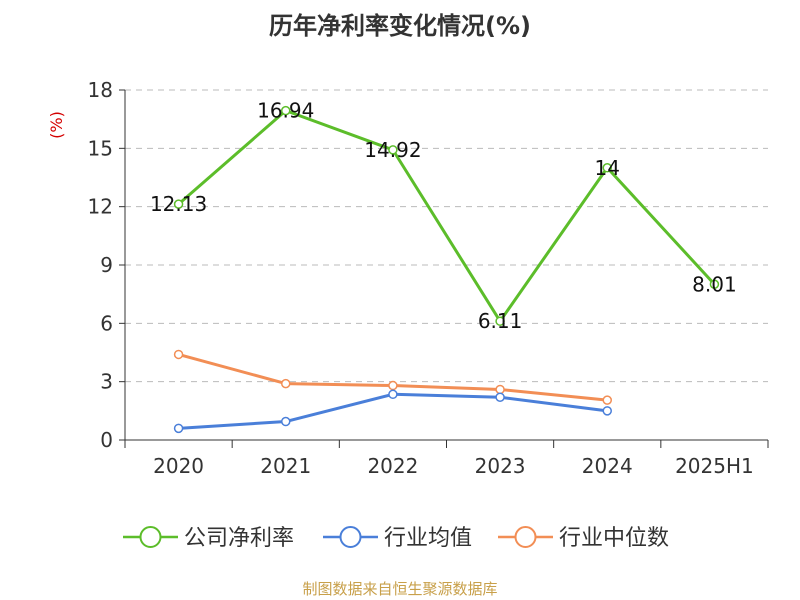 The image size is (800, 600). I want to click on x-tick-label: 2023, so click(500, 466).